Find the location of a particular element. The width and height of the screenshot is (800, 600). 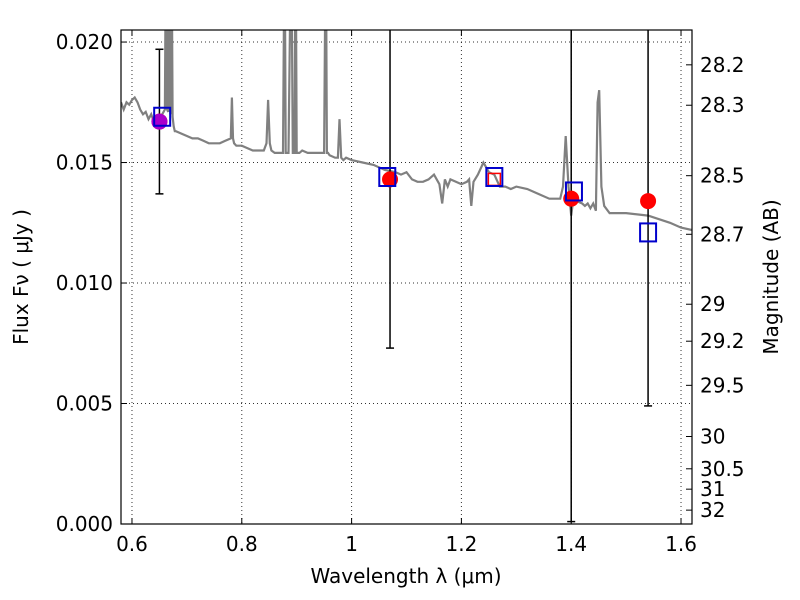

mag-tick-label: 30 is located at coordinates (712, 437).